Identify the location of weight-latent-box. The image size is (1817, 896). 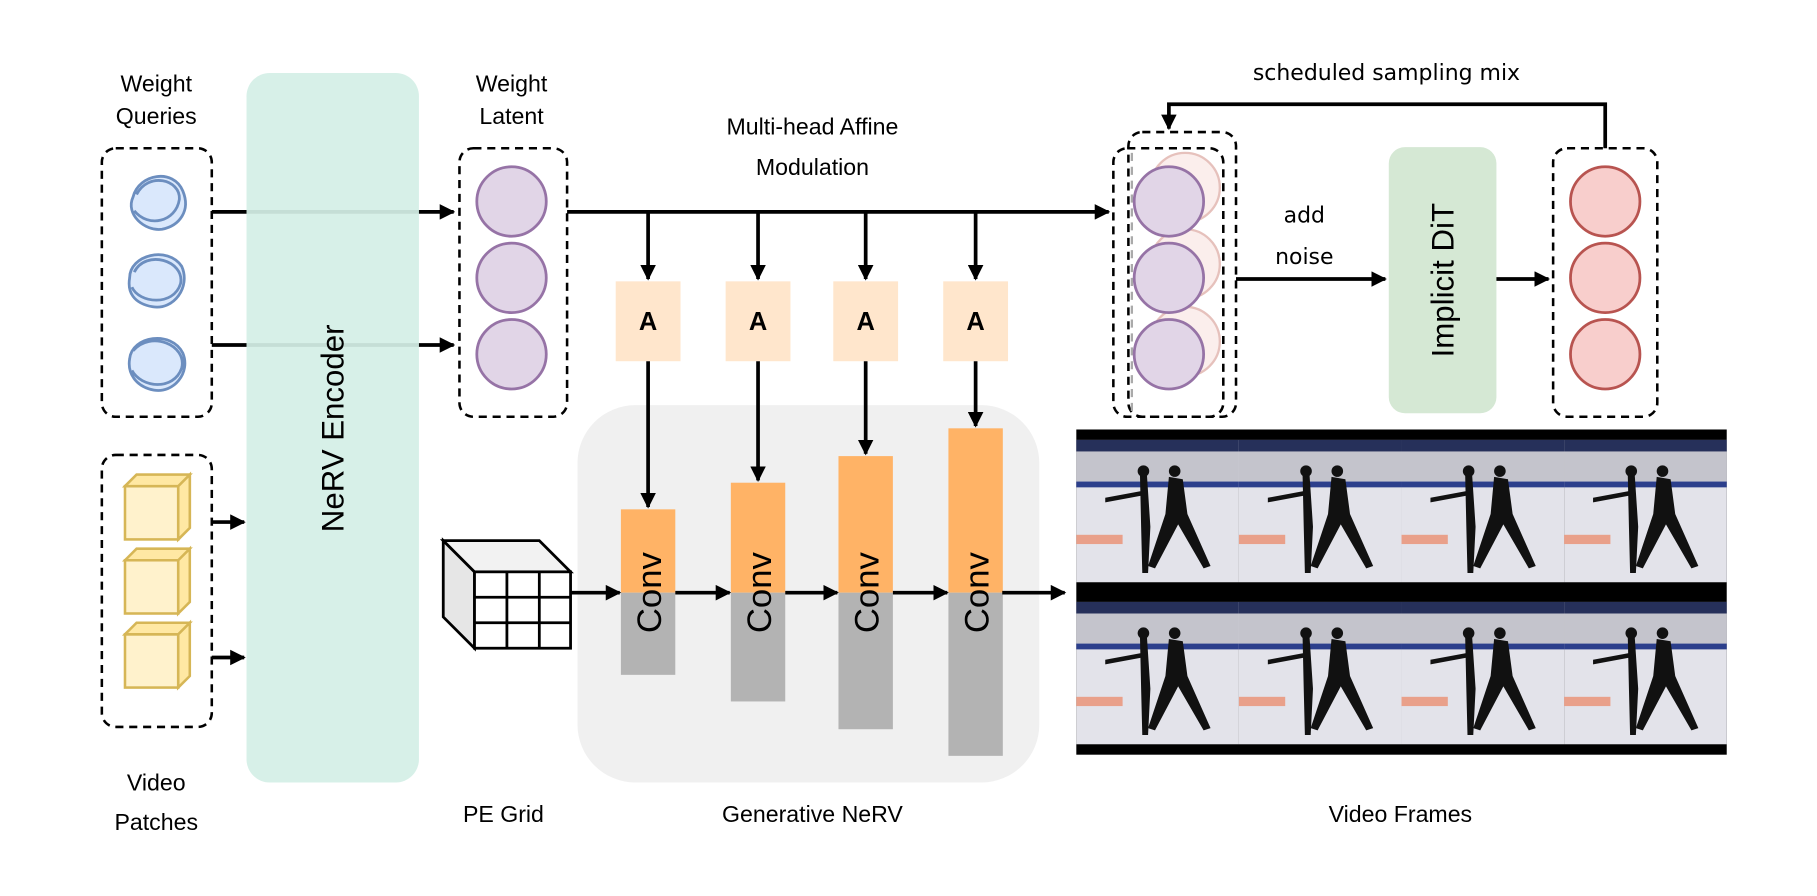
(513, 282).